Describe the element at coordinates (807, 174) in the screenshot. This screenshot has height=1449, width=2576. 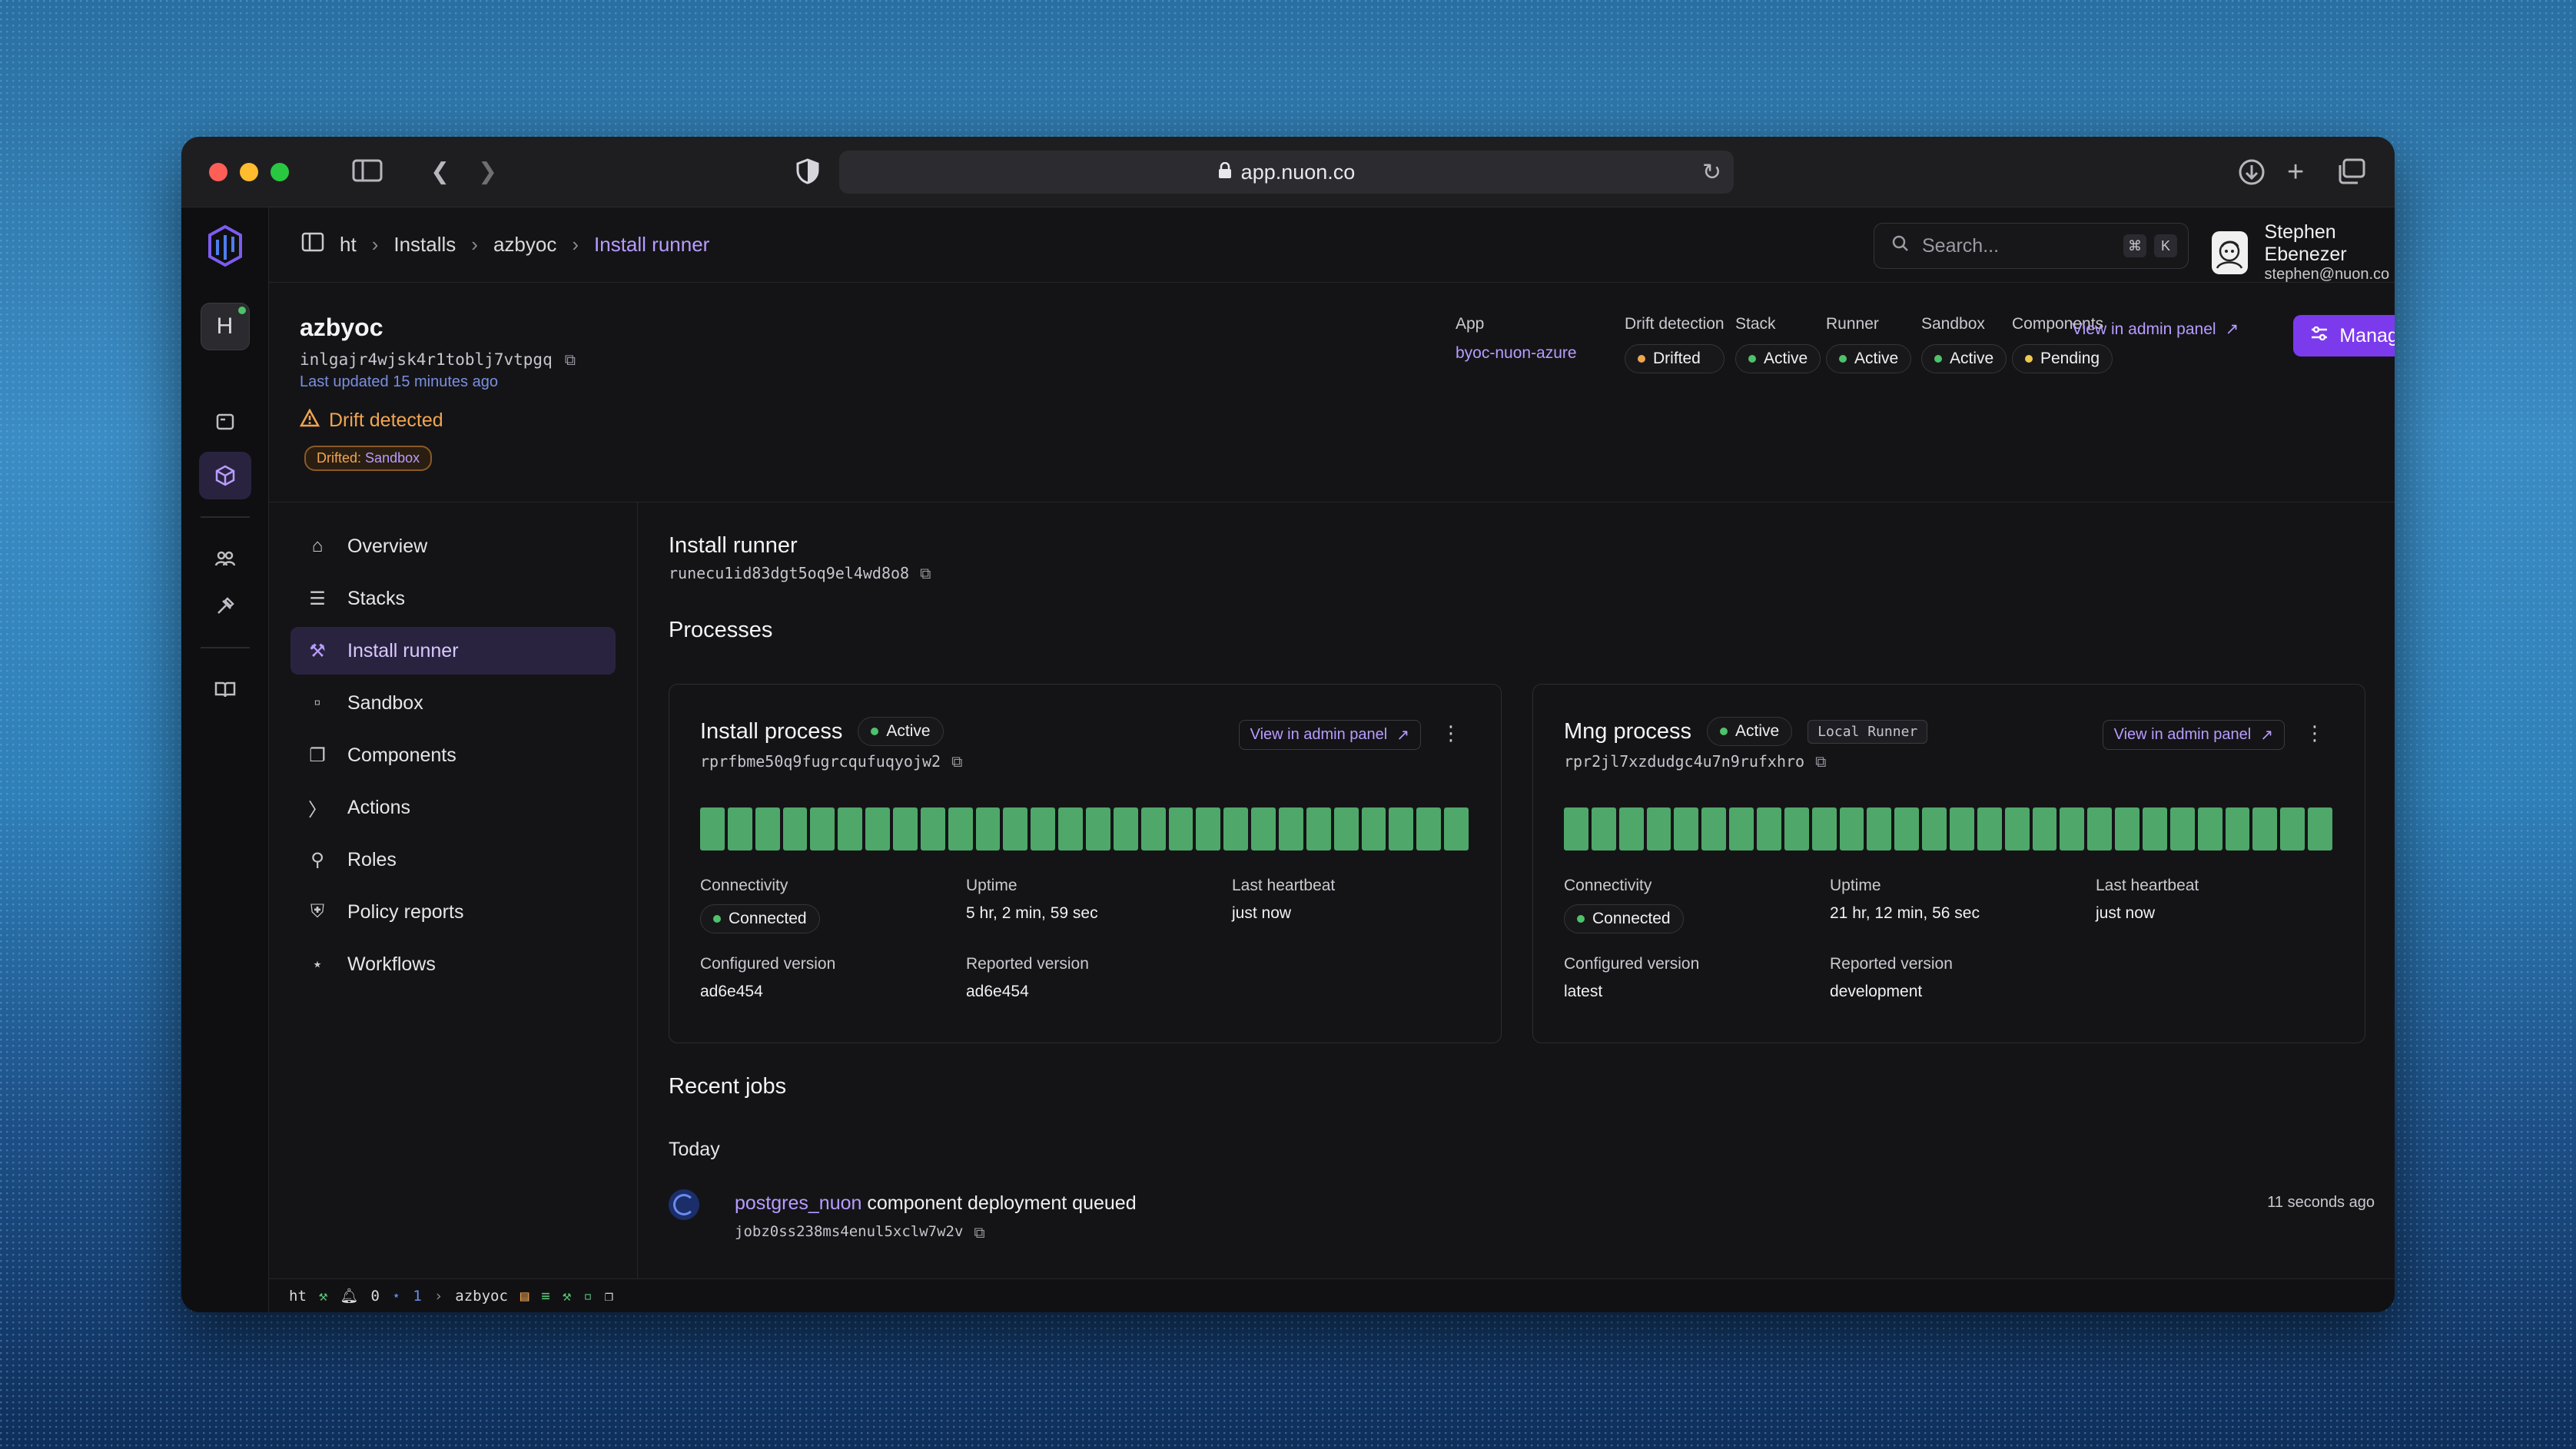
I see `privacy-shield-icon` at that location.